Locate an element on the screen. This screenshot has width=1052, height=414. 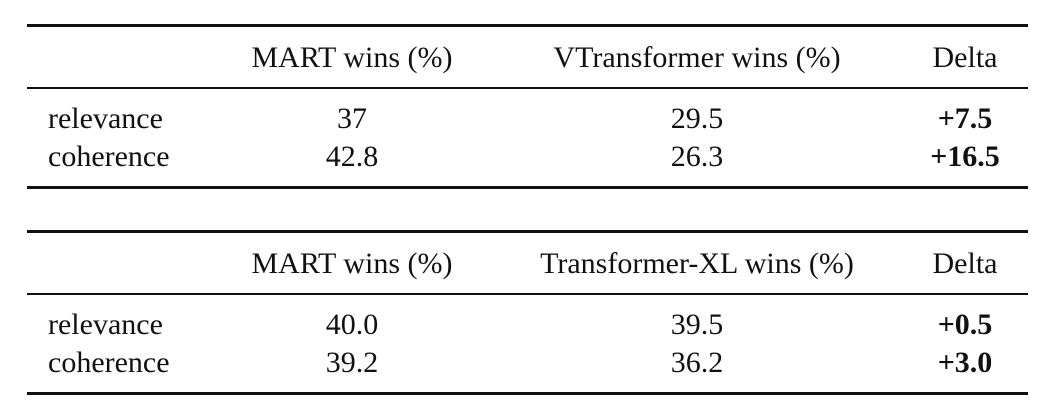
value-cell: 39.5 is located at coordinates (697, 324).